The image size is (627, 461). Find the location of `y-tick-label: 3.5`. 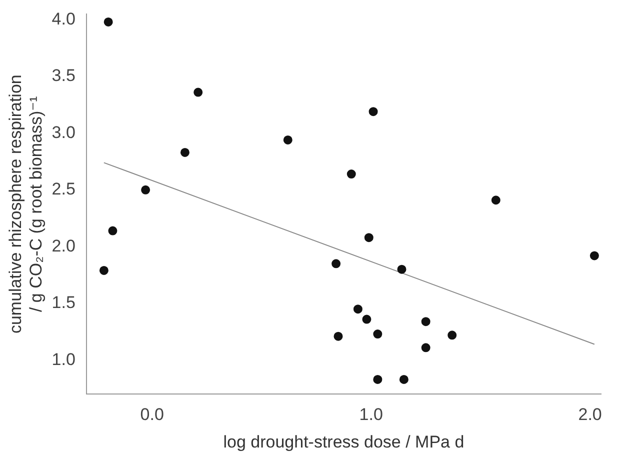

y-tick-label: 3.5 is located at coordinates (64, 76).